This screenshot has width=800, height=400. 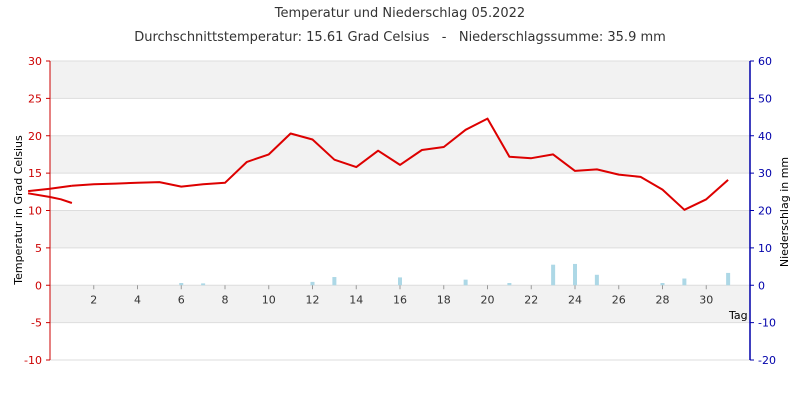 What do you see at coordinates (767, 323) in the screenshot?
I see `y-tick-label-right: -10` at bounding box center [767, 323].